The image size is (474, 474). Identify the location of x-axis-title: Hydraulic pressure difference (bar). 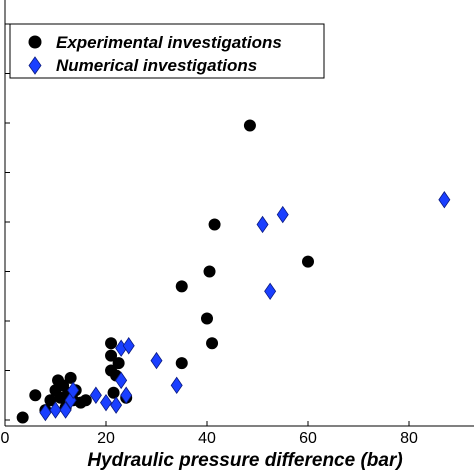
(244, 460).